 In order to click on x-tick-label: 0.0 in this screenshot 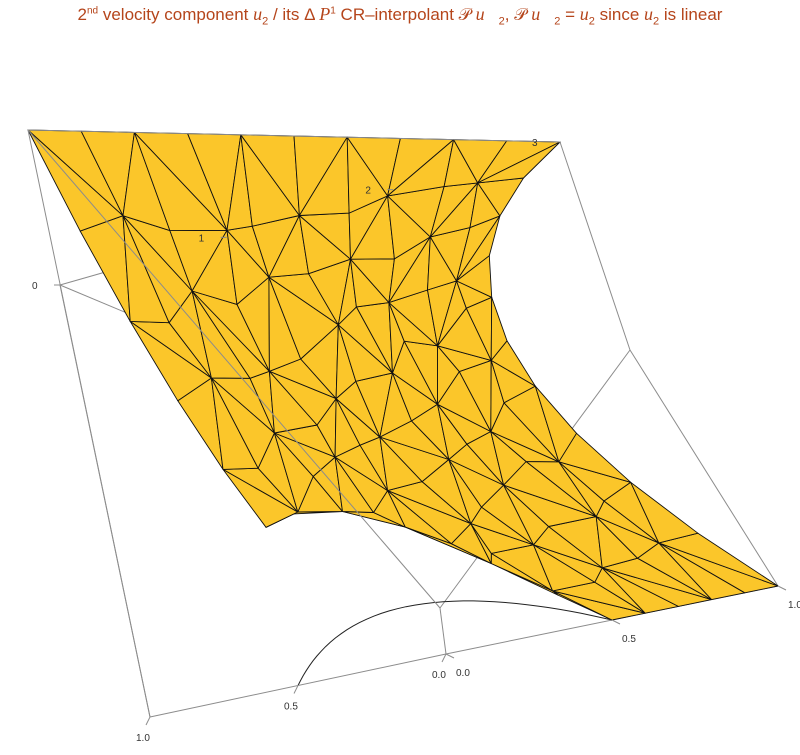, I will do `click(439, 675)`.